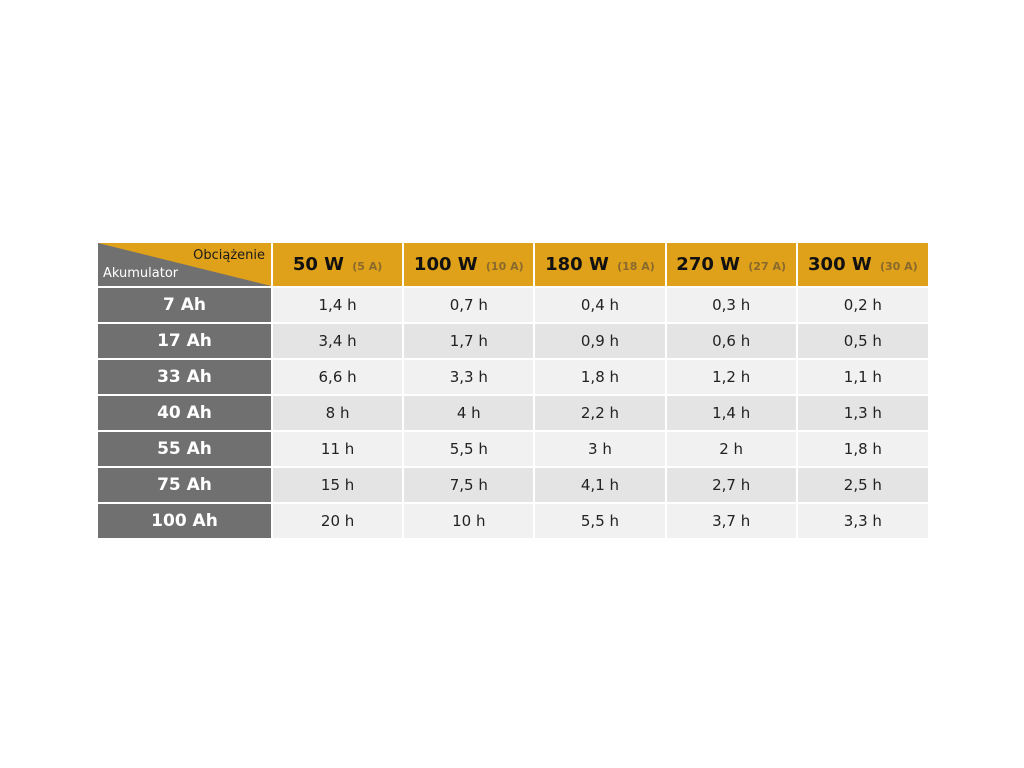 The width and height of the screenshot is (1024, 768). Describe the element at coordinates (185, 340) in the screenshot. I see `row-header: 17 Ah` at that location.